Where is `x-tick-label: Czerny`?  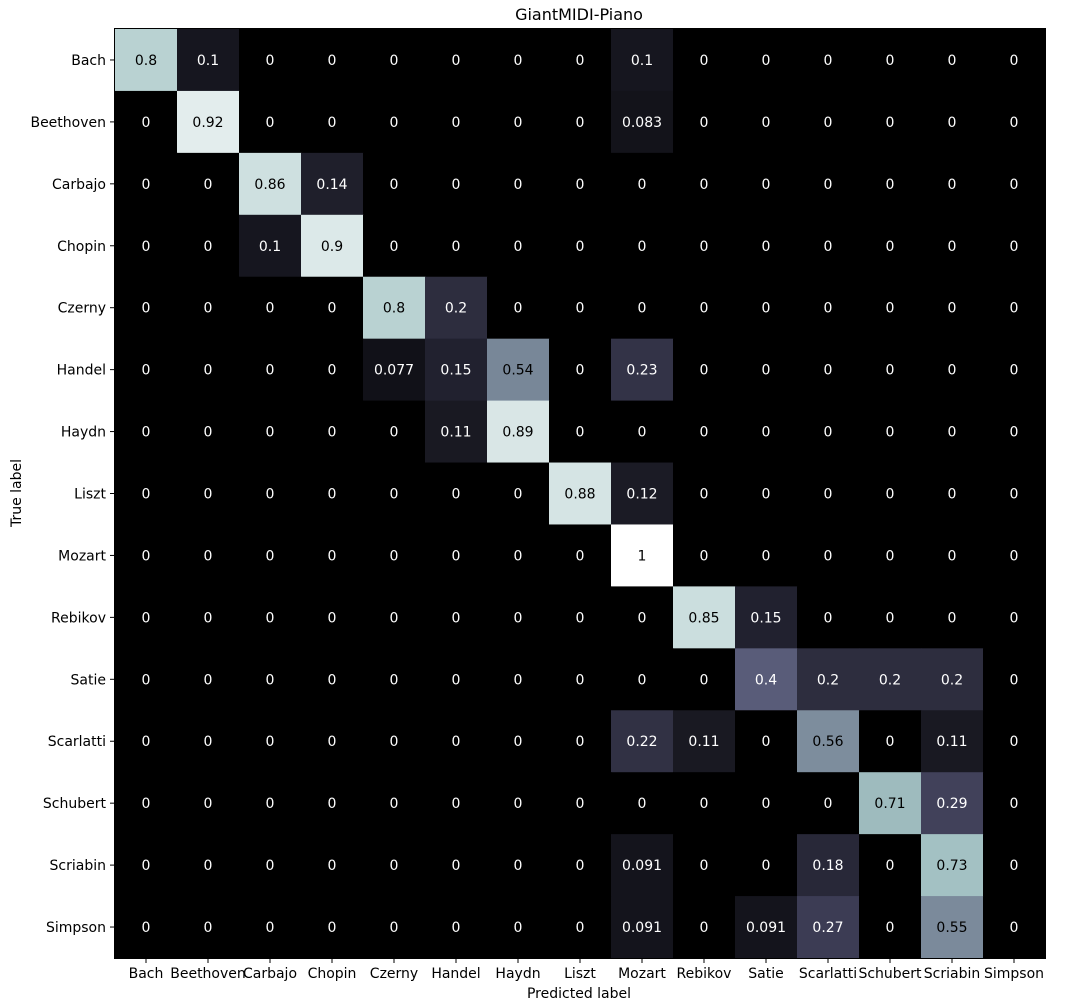 x-tick-label: Czerny is located at coordinates (394, 974).